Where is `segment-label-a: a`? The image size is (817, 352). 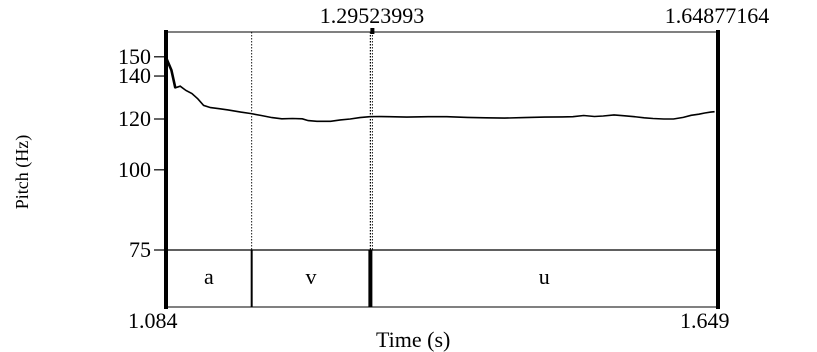
segment-label-a: a is located at coordinates (209, 276).